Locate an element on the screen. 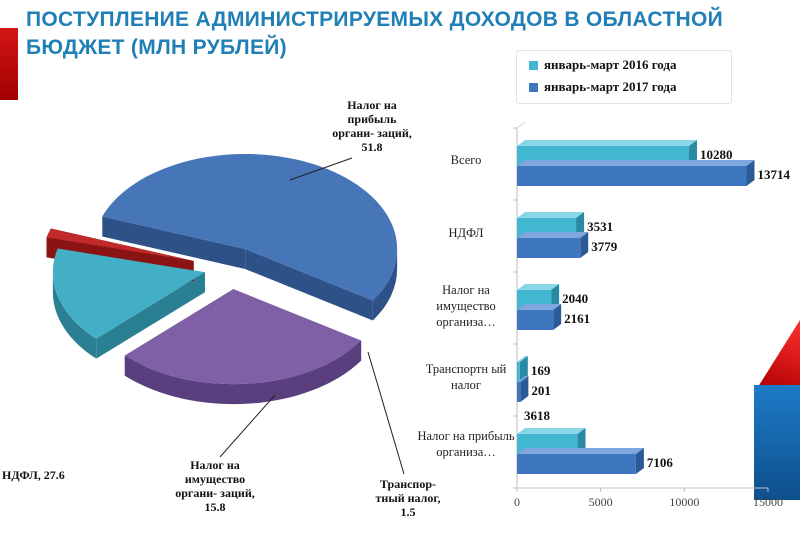 This screenshot has width=800, height=549. leader-line-property is located at coordinates (247, 426).